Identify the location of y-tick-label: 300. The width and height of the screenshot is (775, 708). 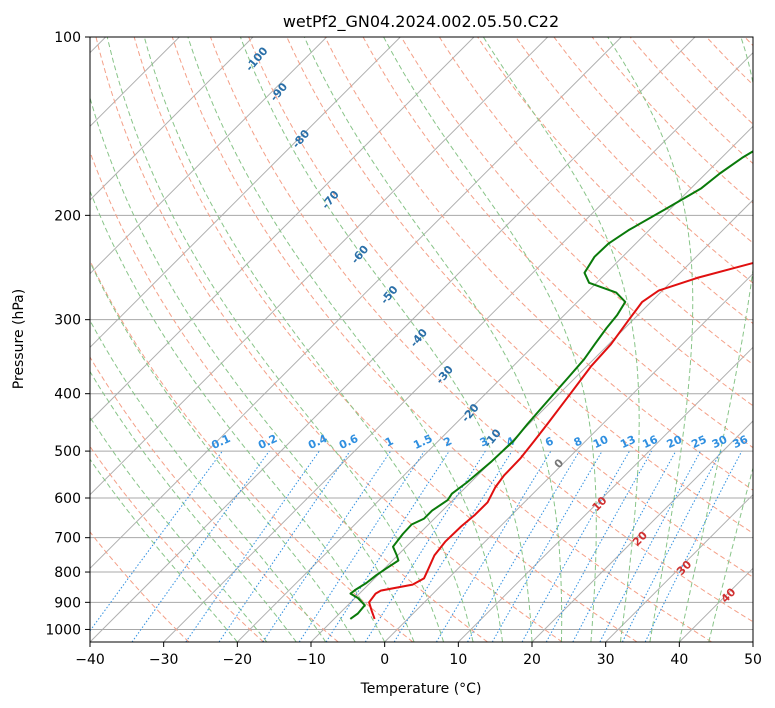
(67, 321).